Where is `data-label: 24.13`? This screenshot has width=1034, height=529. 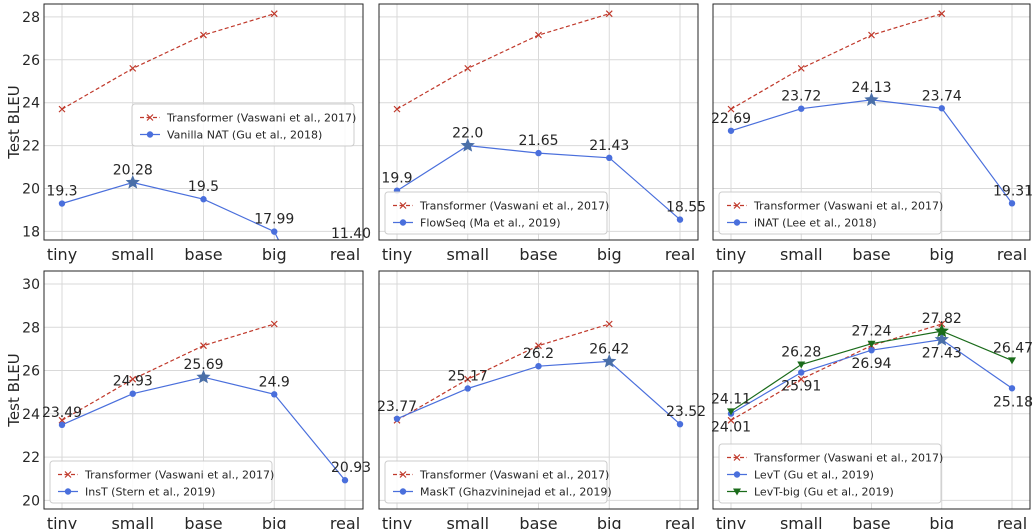
data-label: 24.13 is located at coordinates (871, 88).